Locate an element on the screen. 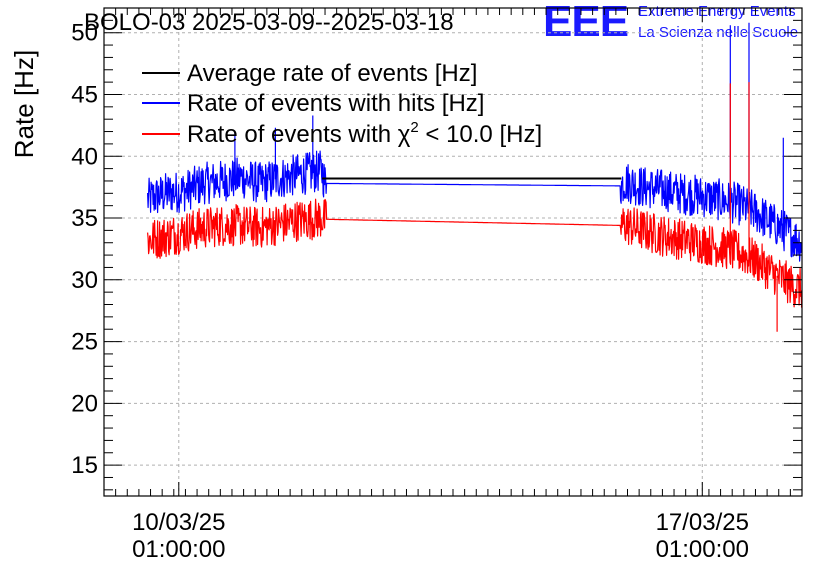 The image size is (836, 572). y-tick-label: 35 is located at coordinates (84, 218).